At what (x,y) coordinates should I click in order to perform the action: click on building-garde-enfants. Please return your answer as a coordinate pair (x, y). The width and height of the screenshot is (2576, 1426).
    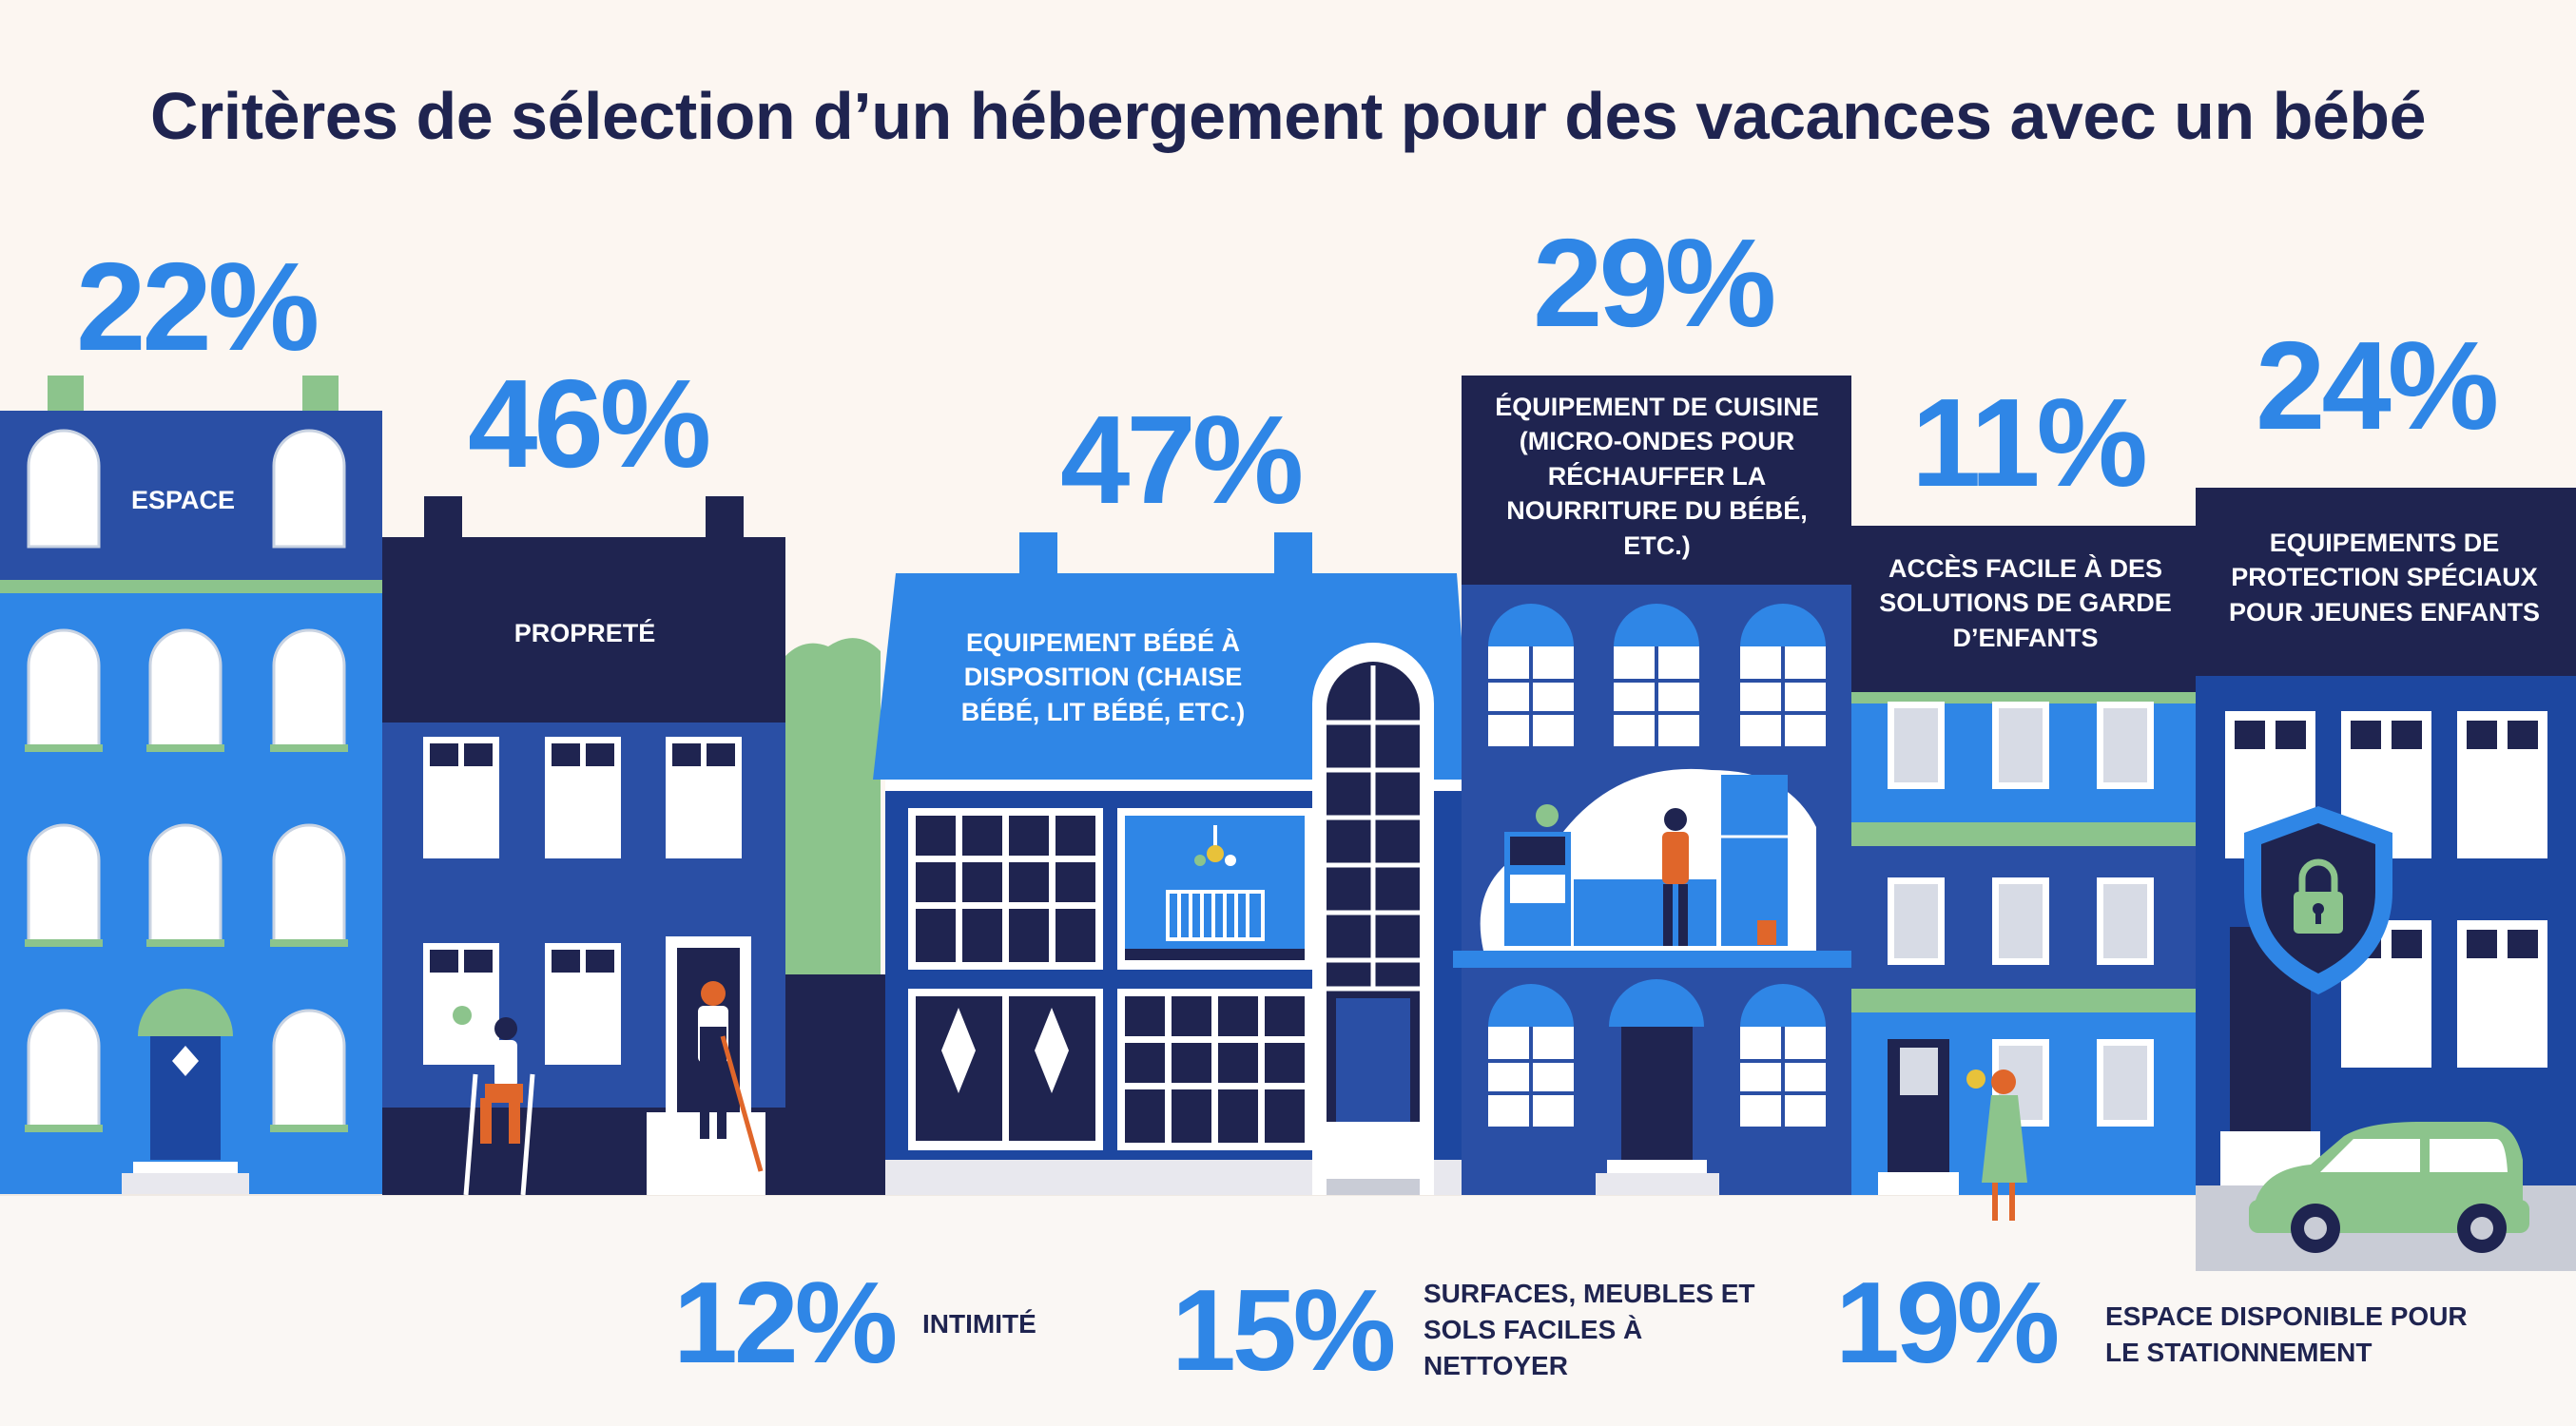
    Looking at the image, I should click on (2023, 873).